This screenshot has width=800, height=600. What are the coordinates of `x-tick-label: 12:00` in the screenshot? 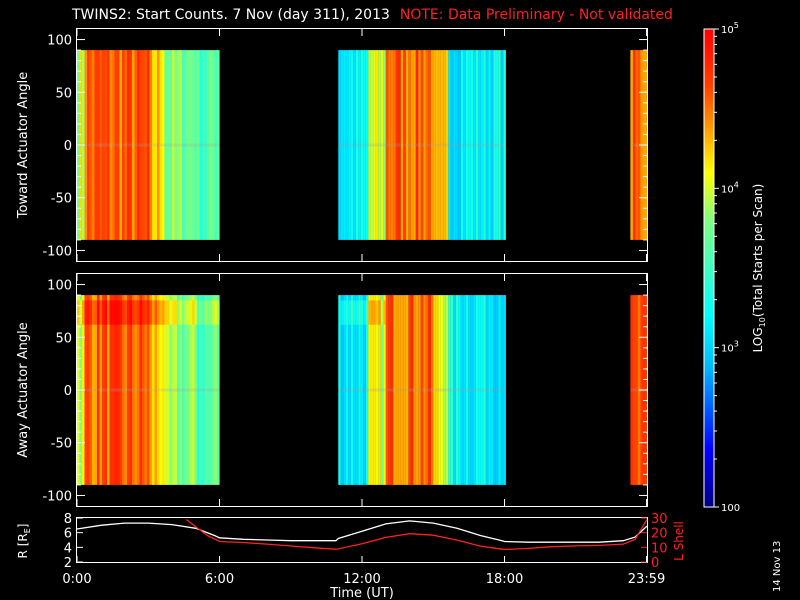 It's located at (361, 579).